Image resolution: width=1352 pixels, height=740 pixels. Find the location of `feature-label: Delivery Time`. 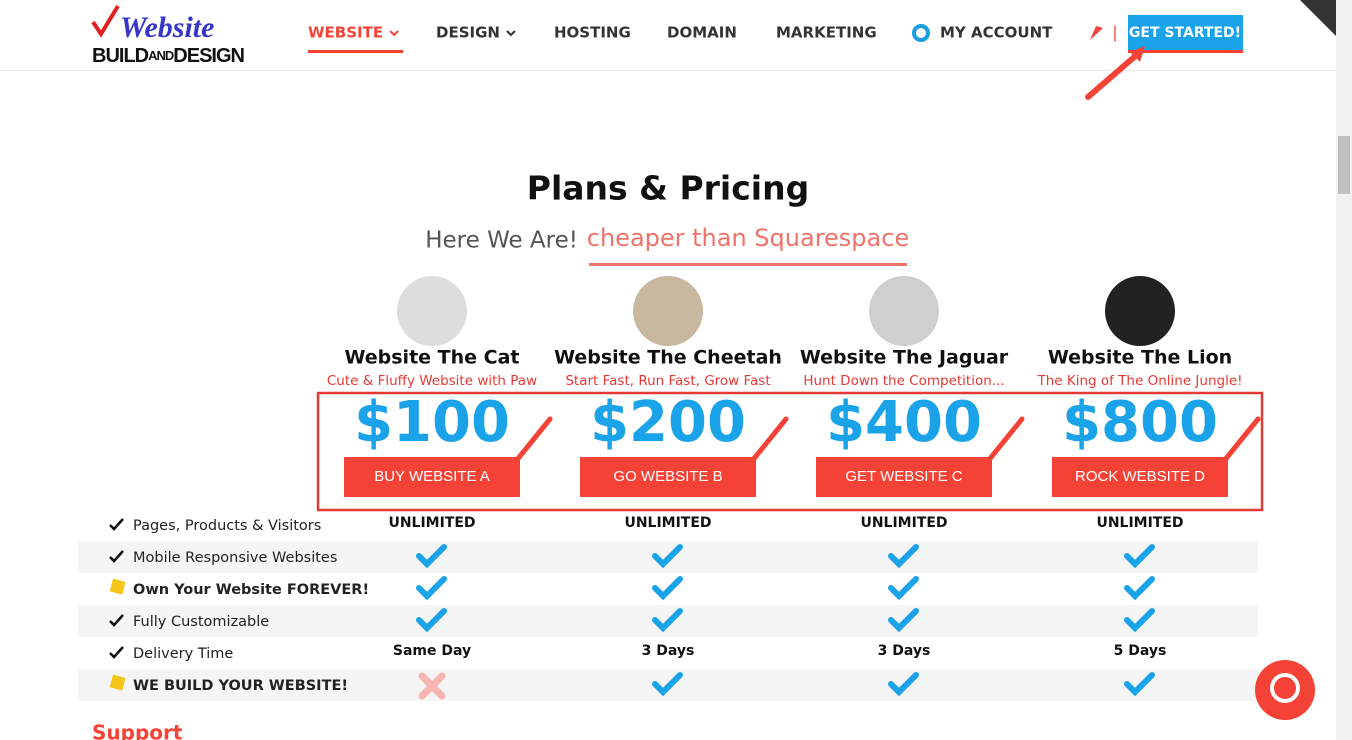

feature-label: Delivery Time is located at coordinates (183, 654).